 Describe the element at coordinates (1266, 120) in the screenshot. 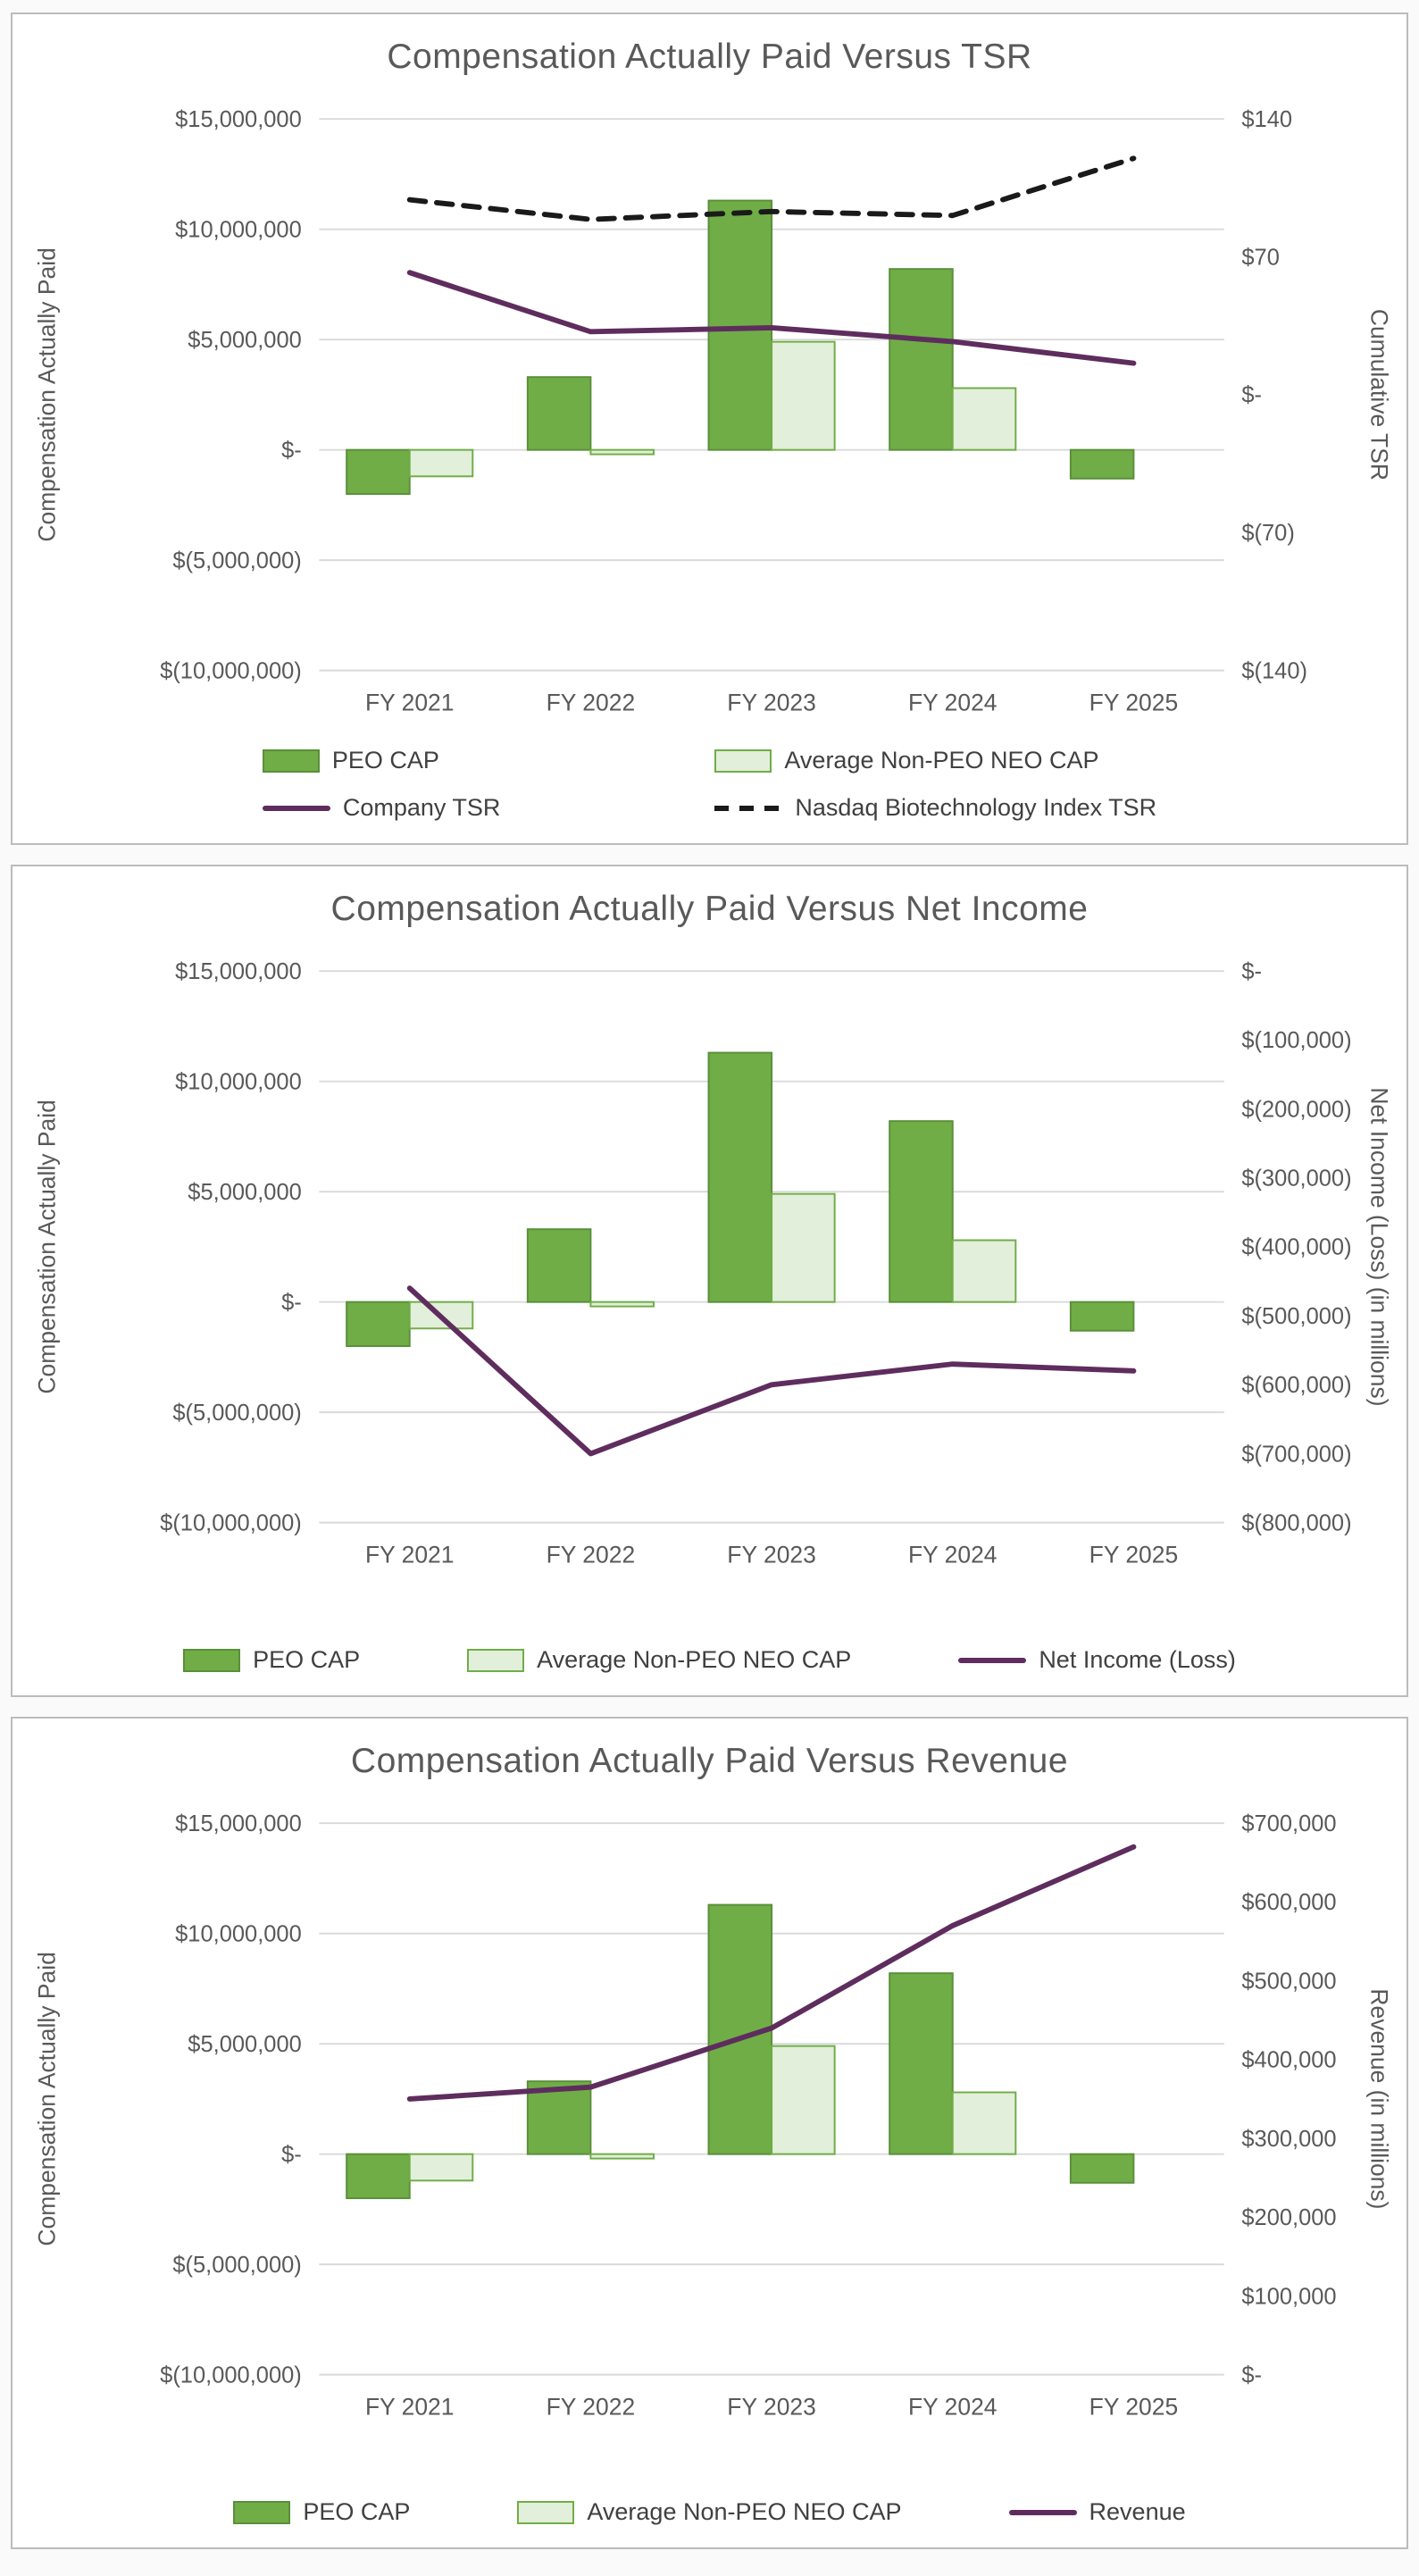

I see `right-axis-tick-label: $140` at that location.